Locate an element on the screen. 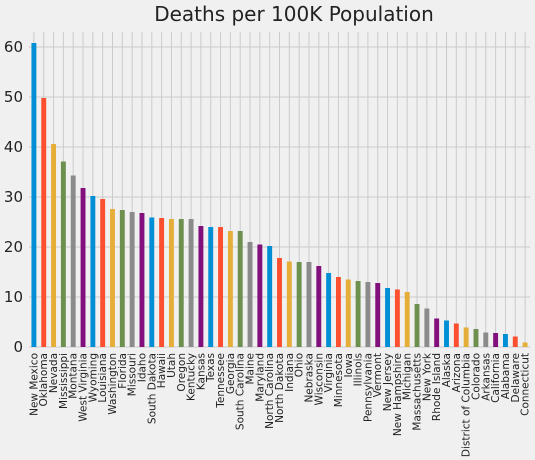 The width and height of the screenshot is (535, 460). x-tick-label: Connecticut is located at coordinates (526, 384).